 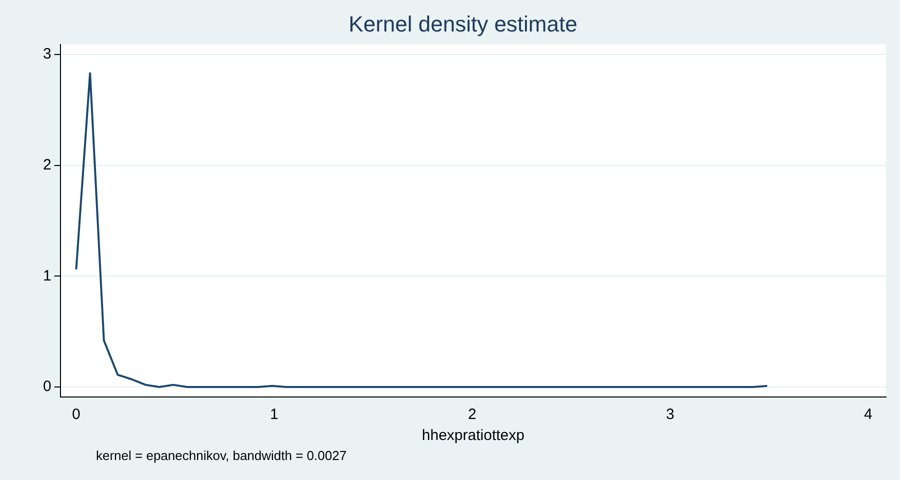 I want to click on y-tick-label: 2, so click(x=47, y=165).